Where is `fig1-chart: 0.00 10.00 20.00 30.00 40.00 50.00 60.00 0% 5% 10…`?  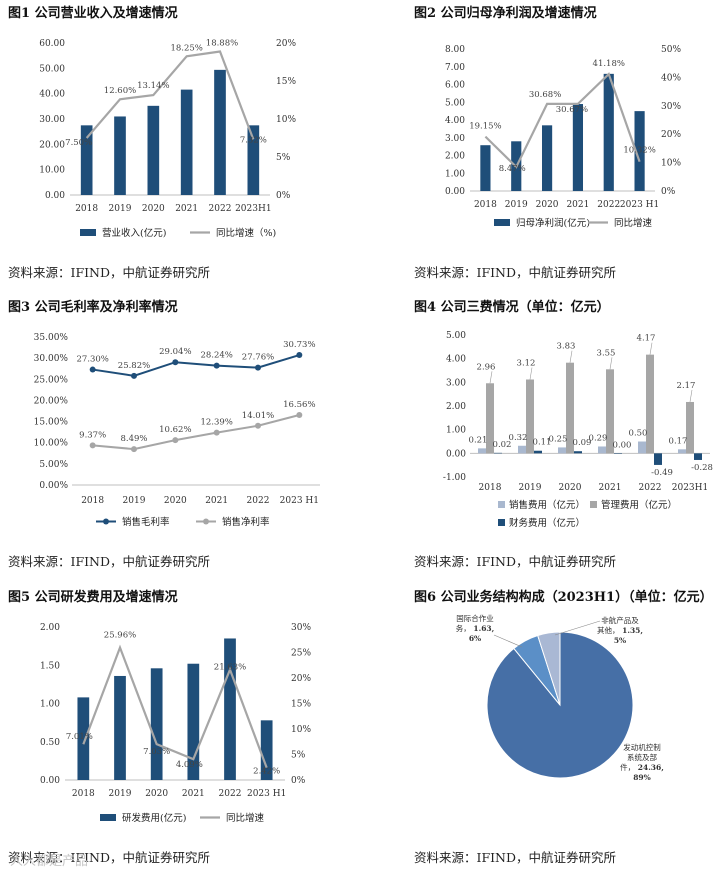
fig1-chart: 0.00 10.00 20.00 30.00 40.00 50.00 60.00 0% 5% 10… is located at coordinates (167, 139).